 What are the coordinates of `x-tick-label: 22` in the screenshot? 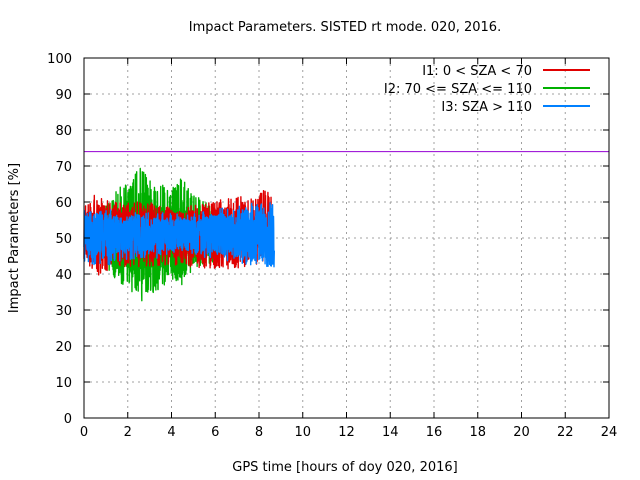 It's located at (565, 432).